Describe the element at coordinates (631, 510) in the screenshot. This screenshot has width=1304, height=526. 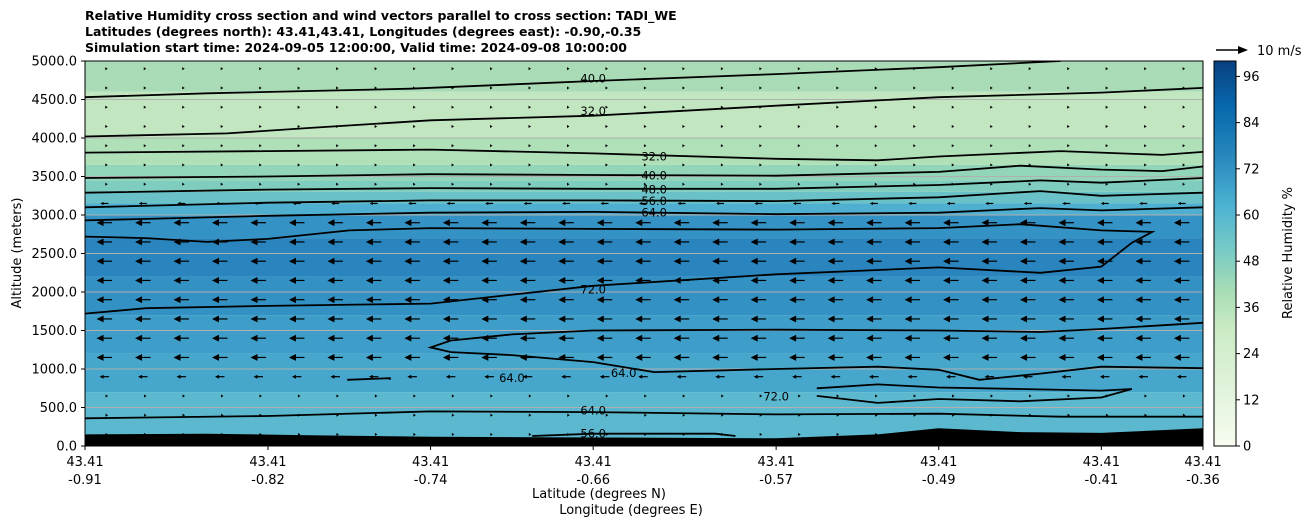
I see `x-axis-label-lon: Longitude (degrees E)` at that location.